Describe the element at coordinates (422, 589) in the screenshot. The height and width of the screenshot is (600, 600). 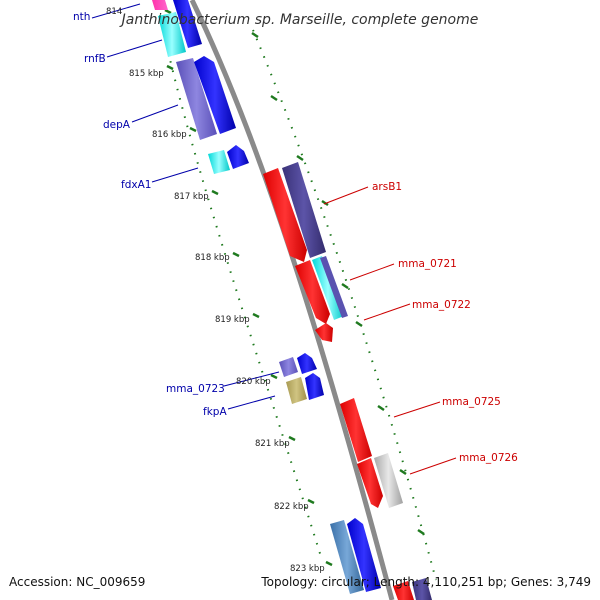
I see `gene-navy-bottom` at that location.